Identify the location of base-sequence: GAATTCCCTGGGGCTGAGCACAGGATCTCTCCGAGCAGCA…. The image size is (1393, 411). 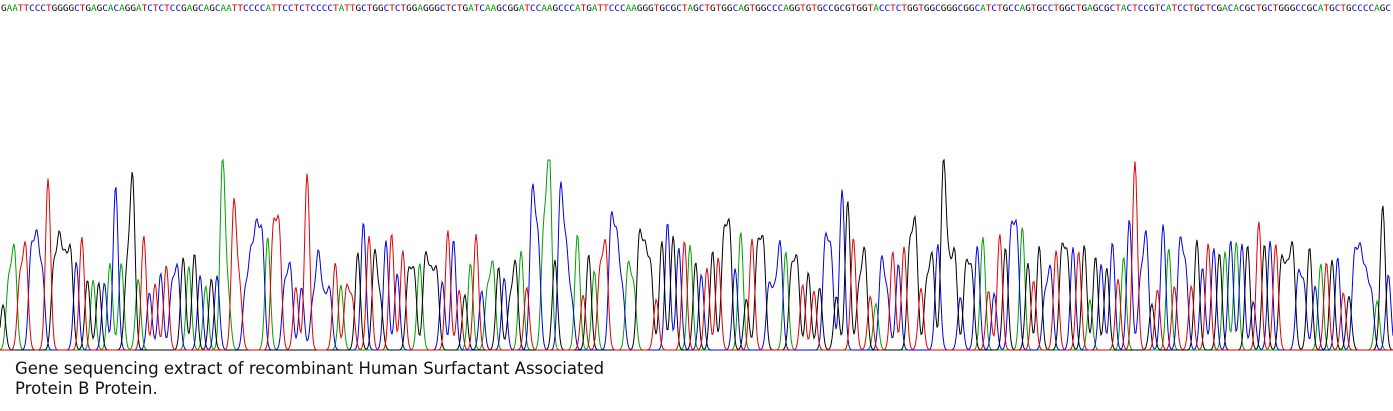
(696, 9).